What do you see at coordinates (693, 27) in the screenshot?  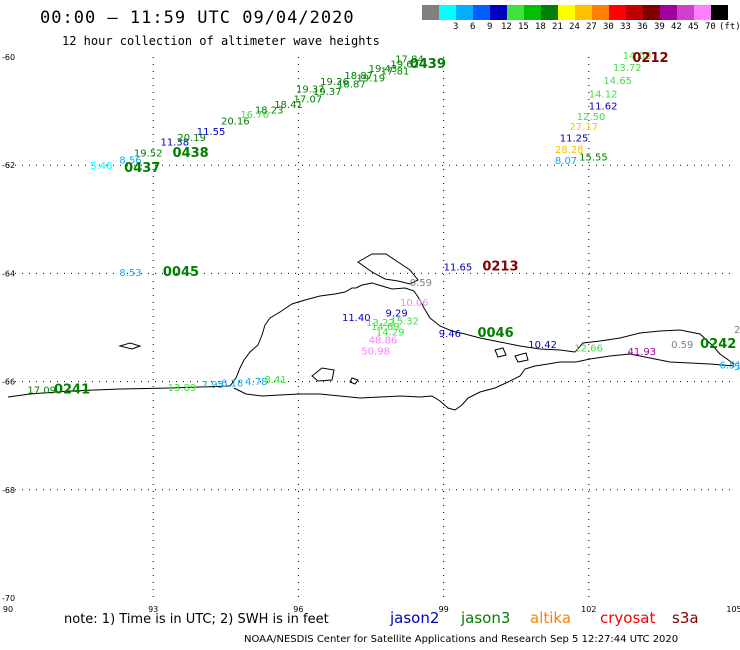 I see `colorbar-label: 45` at bounding box center [693, 27].